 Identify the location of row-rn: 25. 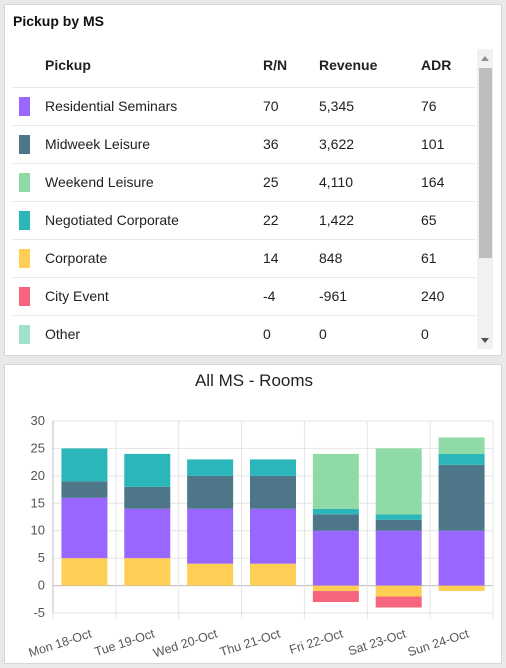
(271, 182).